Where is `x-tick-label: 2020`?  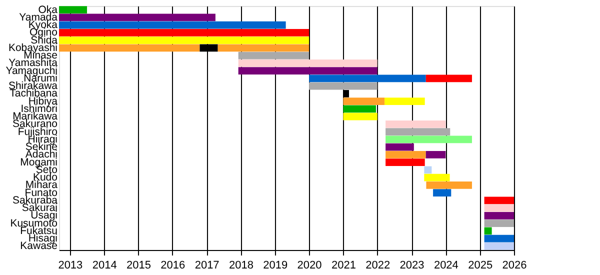
x-tick-label: 2020 is located at coordinates (309, 266).